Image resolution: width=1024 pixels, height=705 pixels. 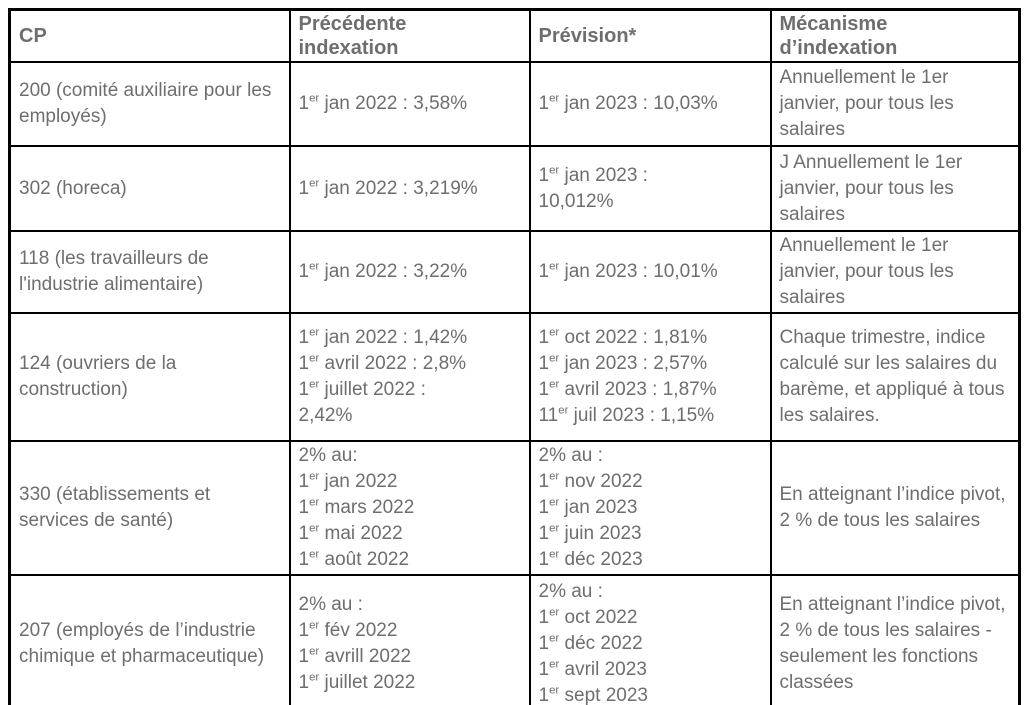 What do you see at coordinates (348, 481) in the screenshot?
I see `cell-line: 1er jan 2022` at bounding box center [348, 481].